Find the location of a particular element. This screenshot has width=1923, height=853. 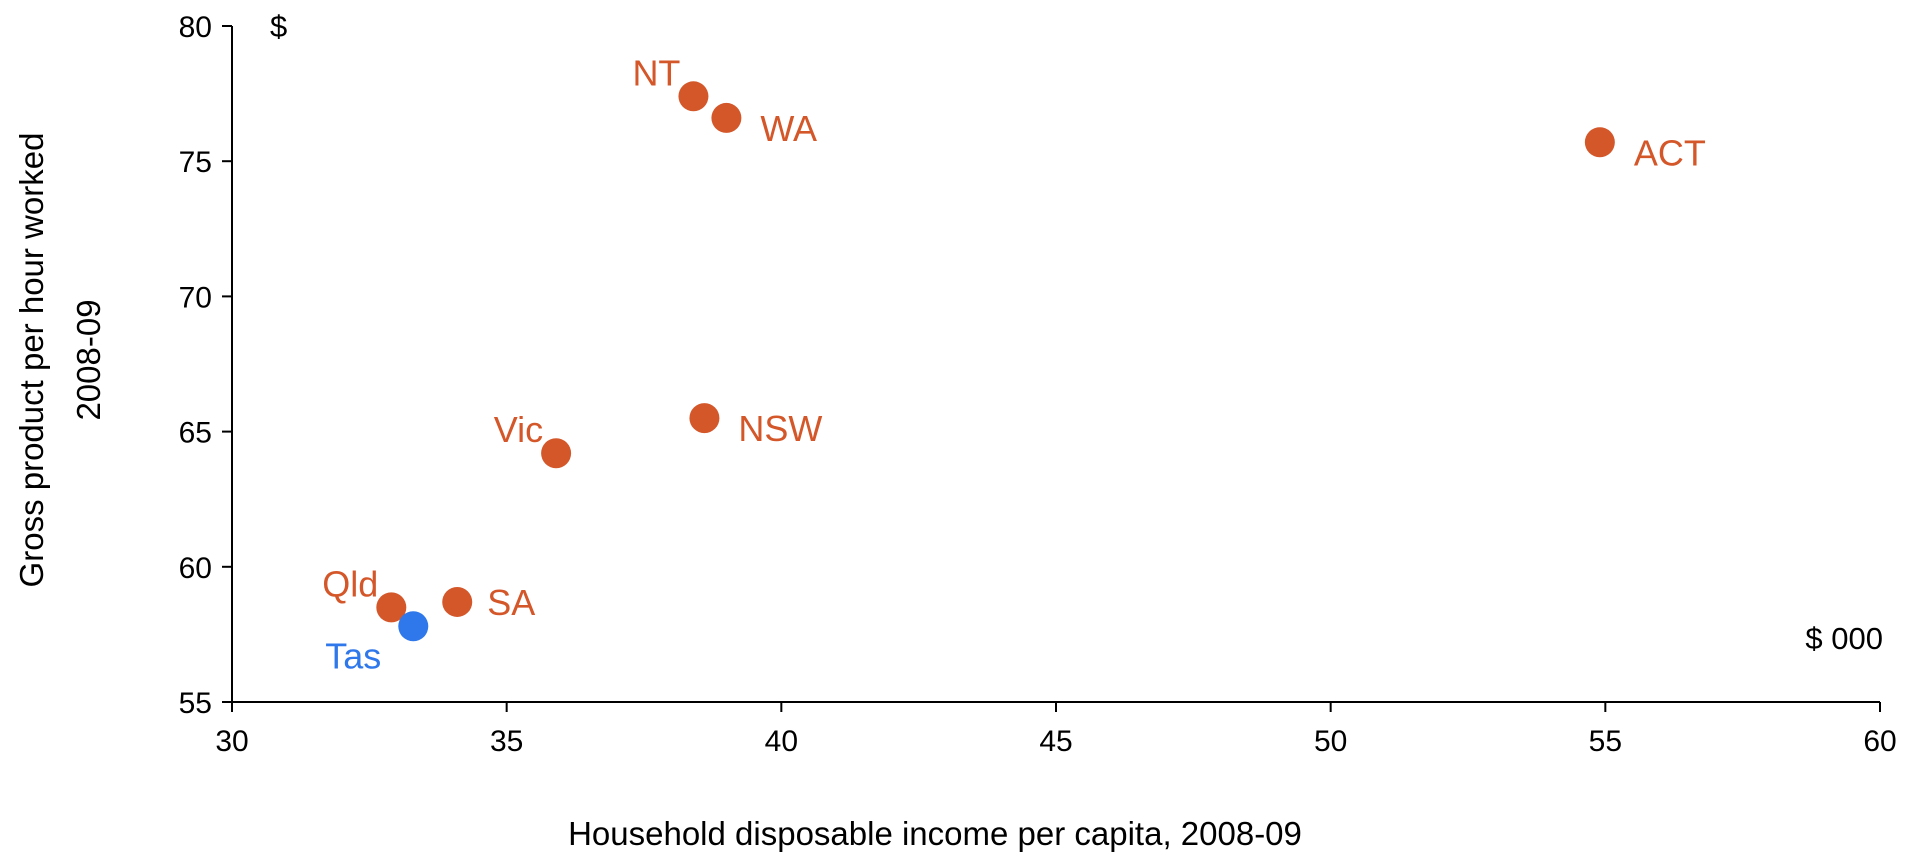

y-tick-label: 75 is located at coordinates (195, 162).